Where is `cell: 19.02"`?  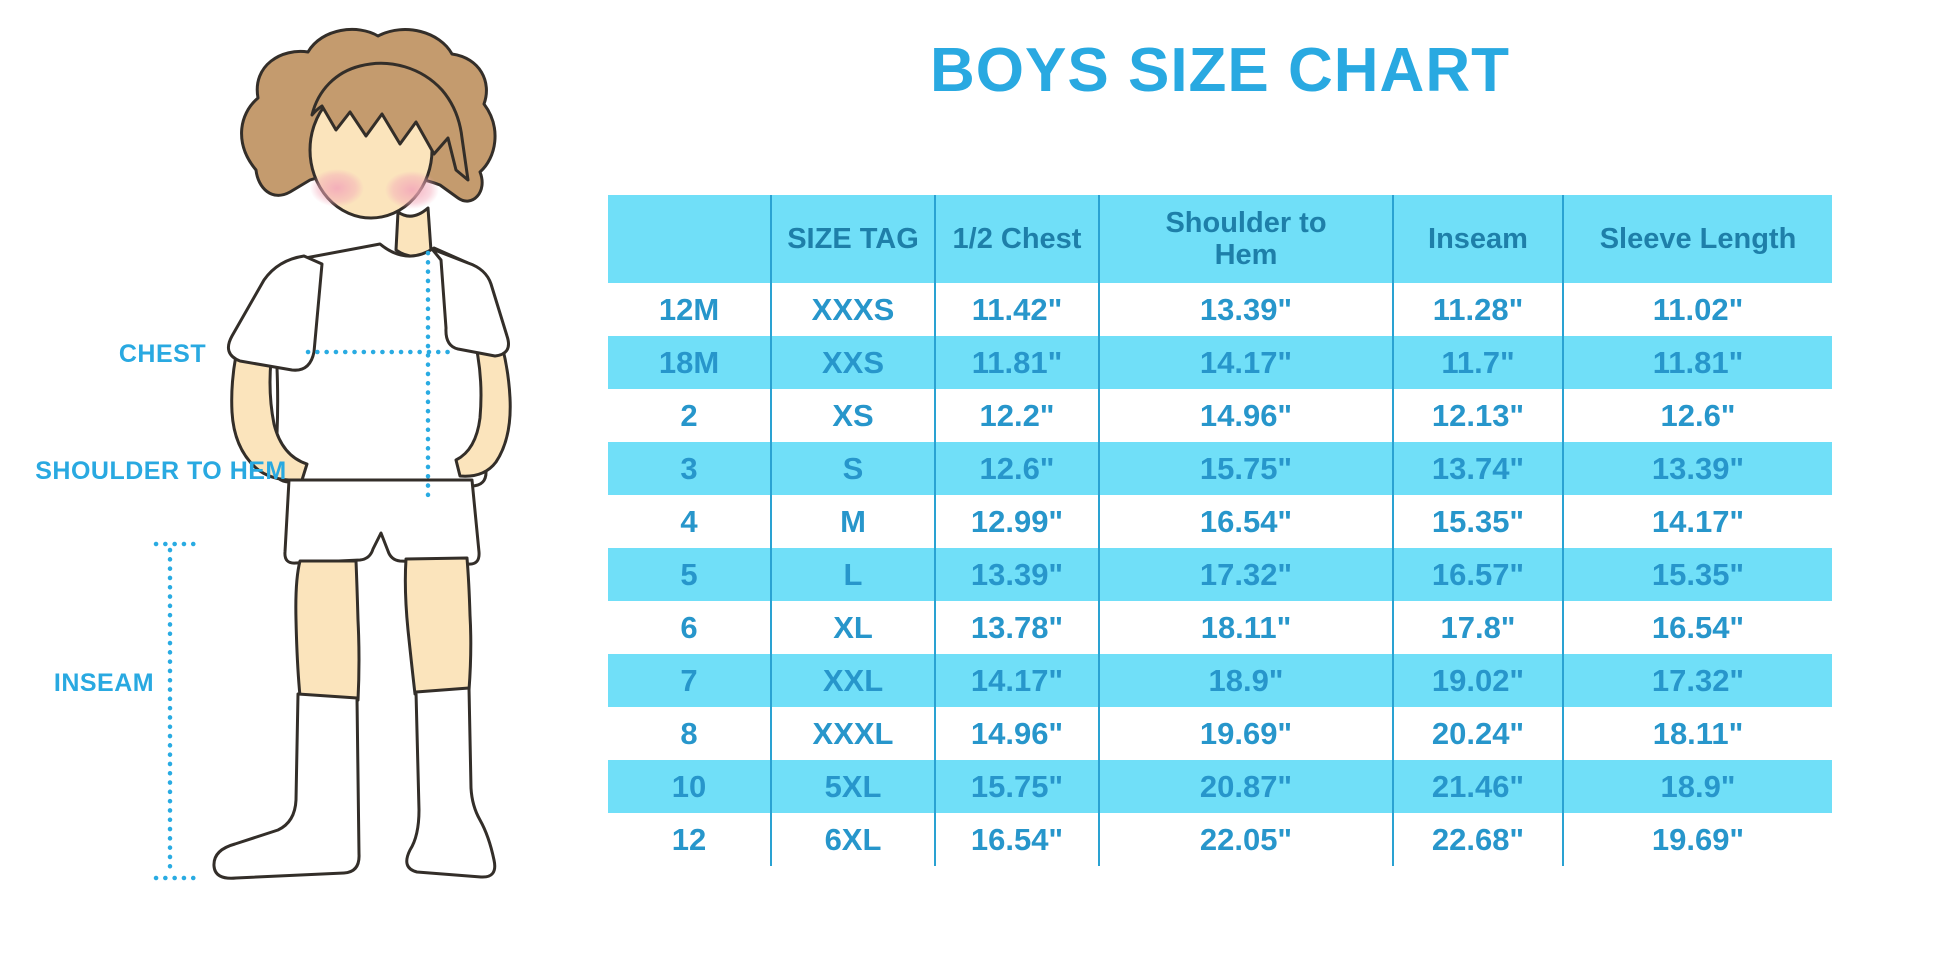 cell: 19.02" is located at coordinates (1479, 680).